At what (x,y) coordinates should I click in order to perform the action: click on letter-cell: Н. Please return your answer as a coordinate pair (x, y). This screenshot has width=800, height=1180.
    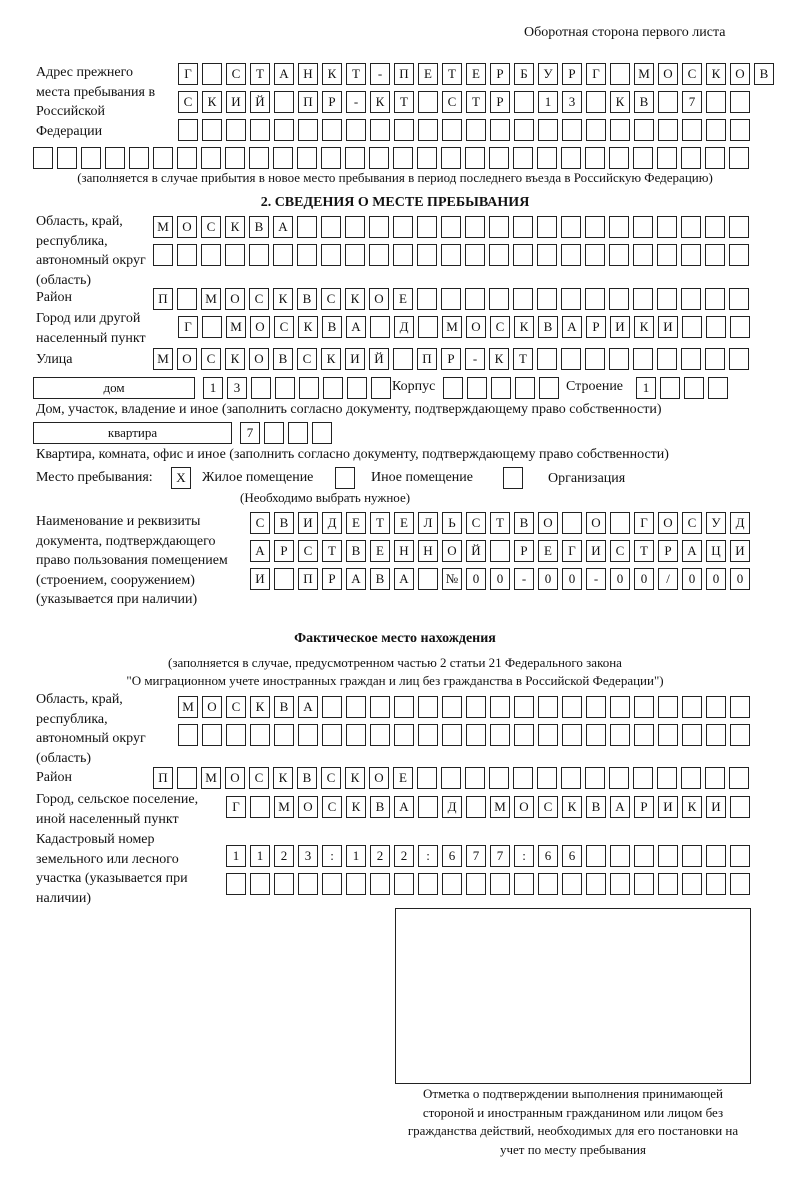
    Looking at the image, I should click on (428, 551).